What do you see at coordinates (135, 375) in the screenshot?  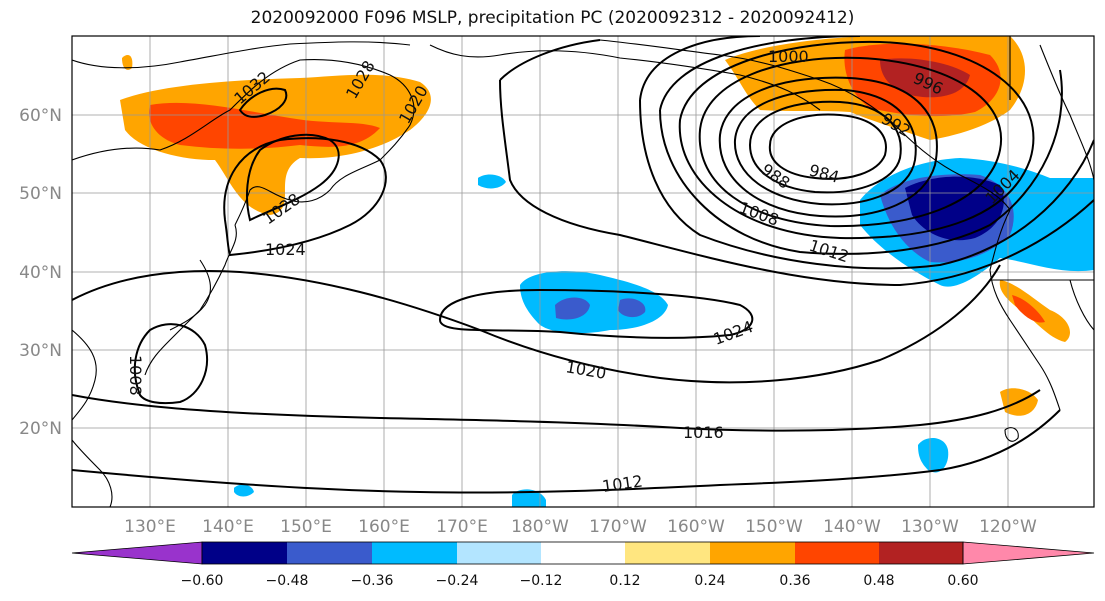 I see `contour-label: 1008` at bounding box center [135, 375].